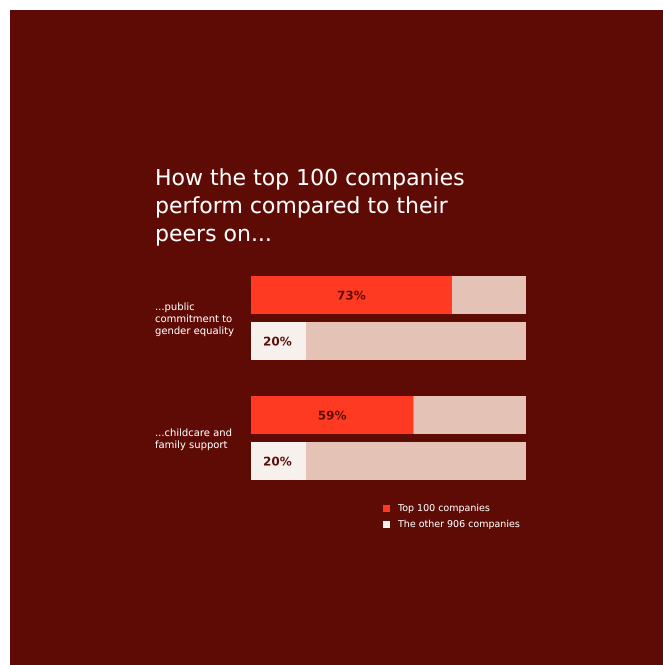  What do you see at coordinates (332, 415) in the screenshot?
I see `data-label: 59%` at bounding box center [332, 415].